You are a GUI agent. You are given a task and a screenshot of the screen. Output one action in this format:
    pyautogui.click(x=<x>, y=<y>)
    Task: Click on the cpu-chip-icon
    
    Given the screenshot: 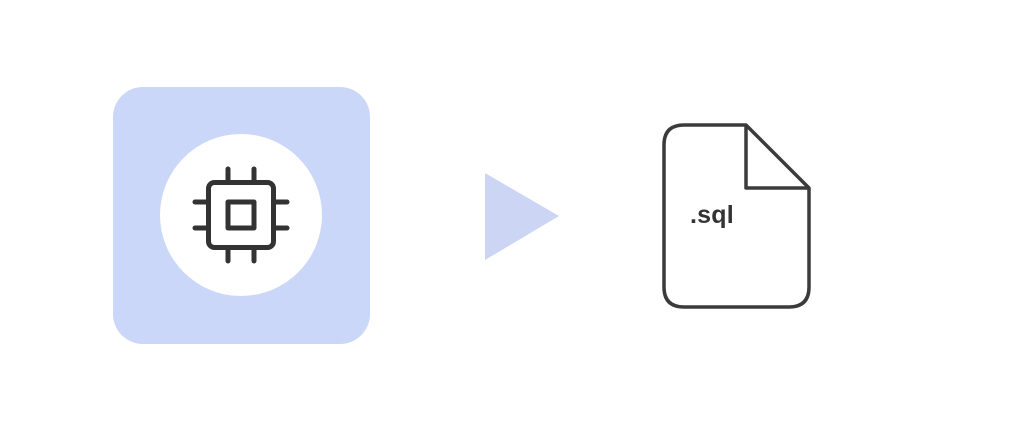 What is the action you would take?
    pyautogui.click(x=241, y=215)
    